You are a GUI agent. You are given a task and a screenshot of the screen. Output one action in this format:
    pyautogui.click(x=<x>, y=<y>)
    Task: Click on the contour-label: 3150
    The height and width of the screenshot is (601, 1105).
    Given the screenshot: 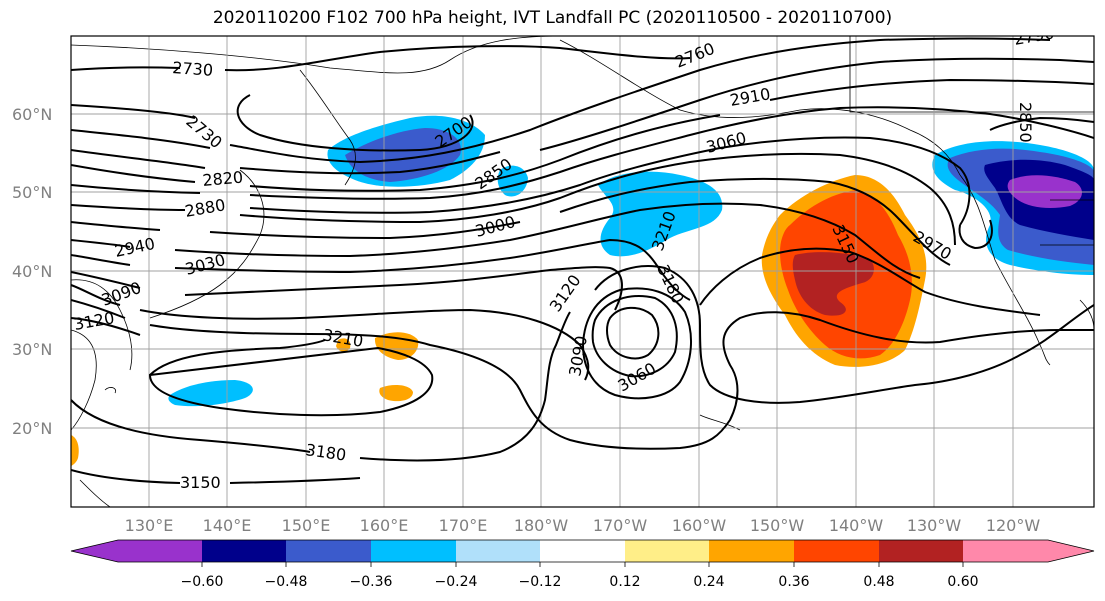 What is the action you would take?
    pyautogui.click(x=200, y=482)
    